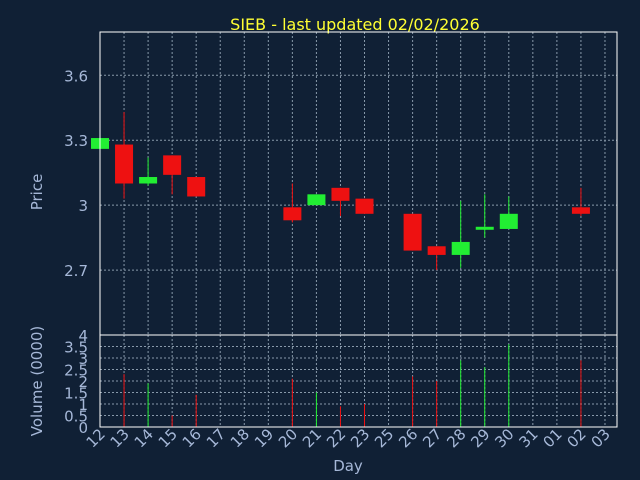  I want to click on volume-tick-label: 3, so click(83, 359).